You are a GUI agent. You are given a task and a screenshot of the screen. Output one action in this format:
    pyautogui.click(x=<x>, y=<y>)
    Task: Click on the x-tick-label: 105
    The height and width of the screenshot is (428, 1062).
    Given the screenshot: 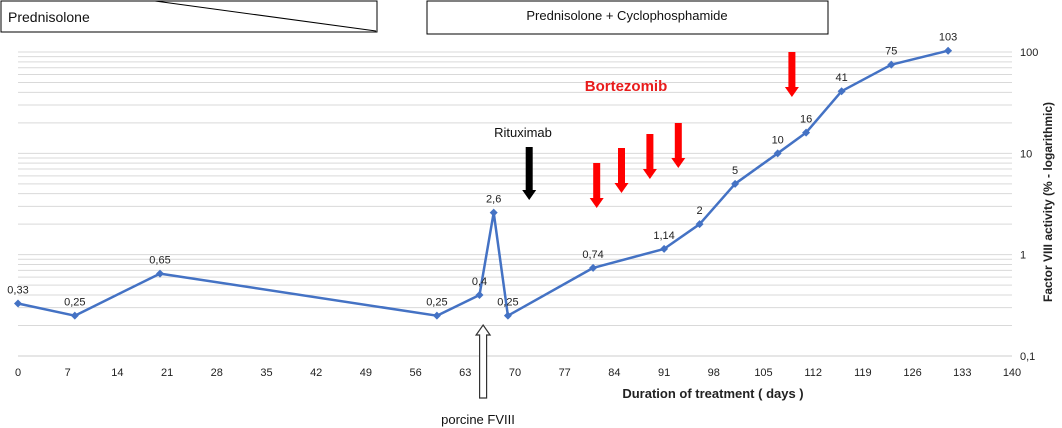 What is the action you would take?
    pyautogui.click(x=763, y=373)
    